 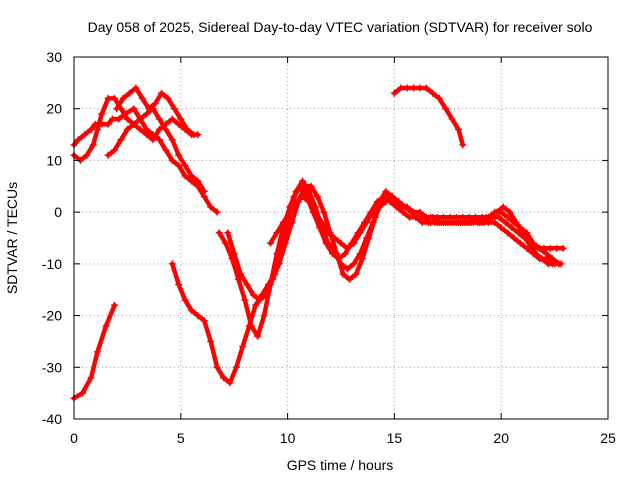 What do you see at coordinates (52, 264) in the screenshot?
I see `y-tick-label: -10` at bounding box center [52, 264].